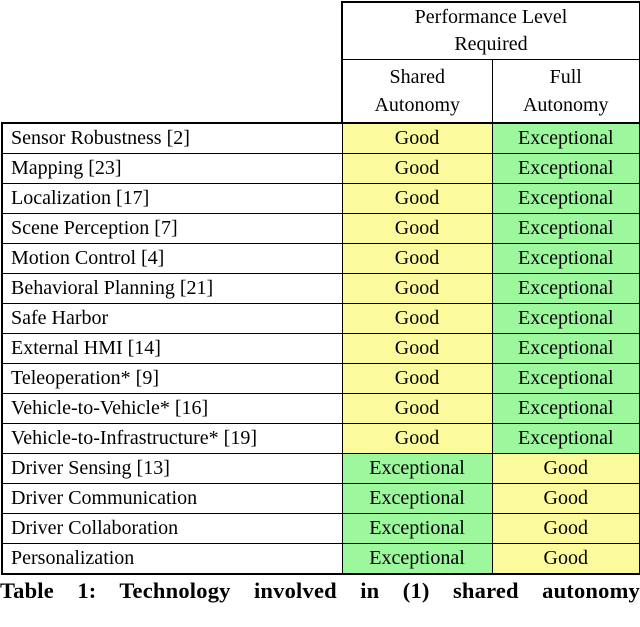 This screenshot has width=640, height=627. Describe the element at coordinates (172, 528) in the screenshot. I see `row-label: Driver Collaboration` at that location.